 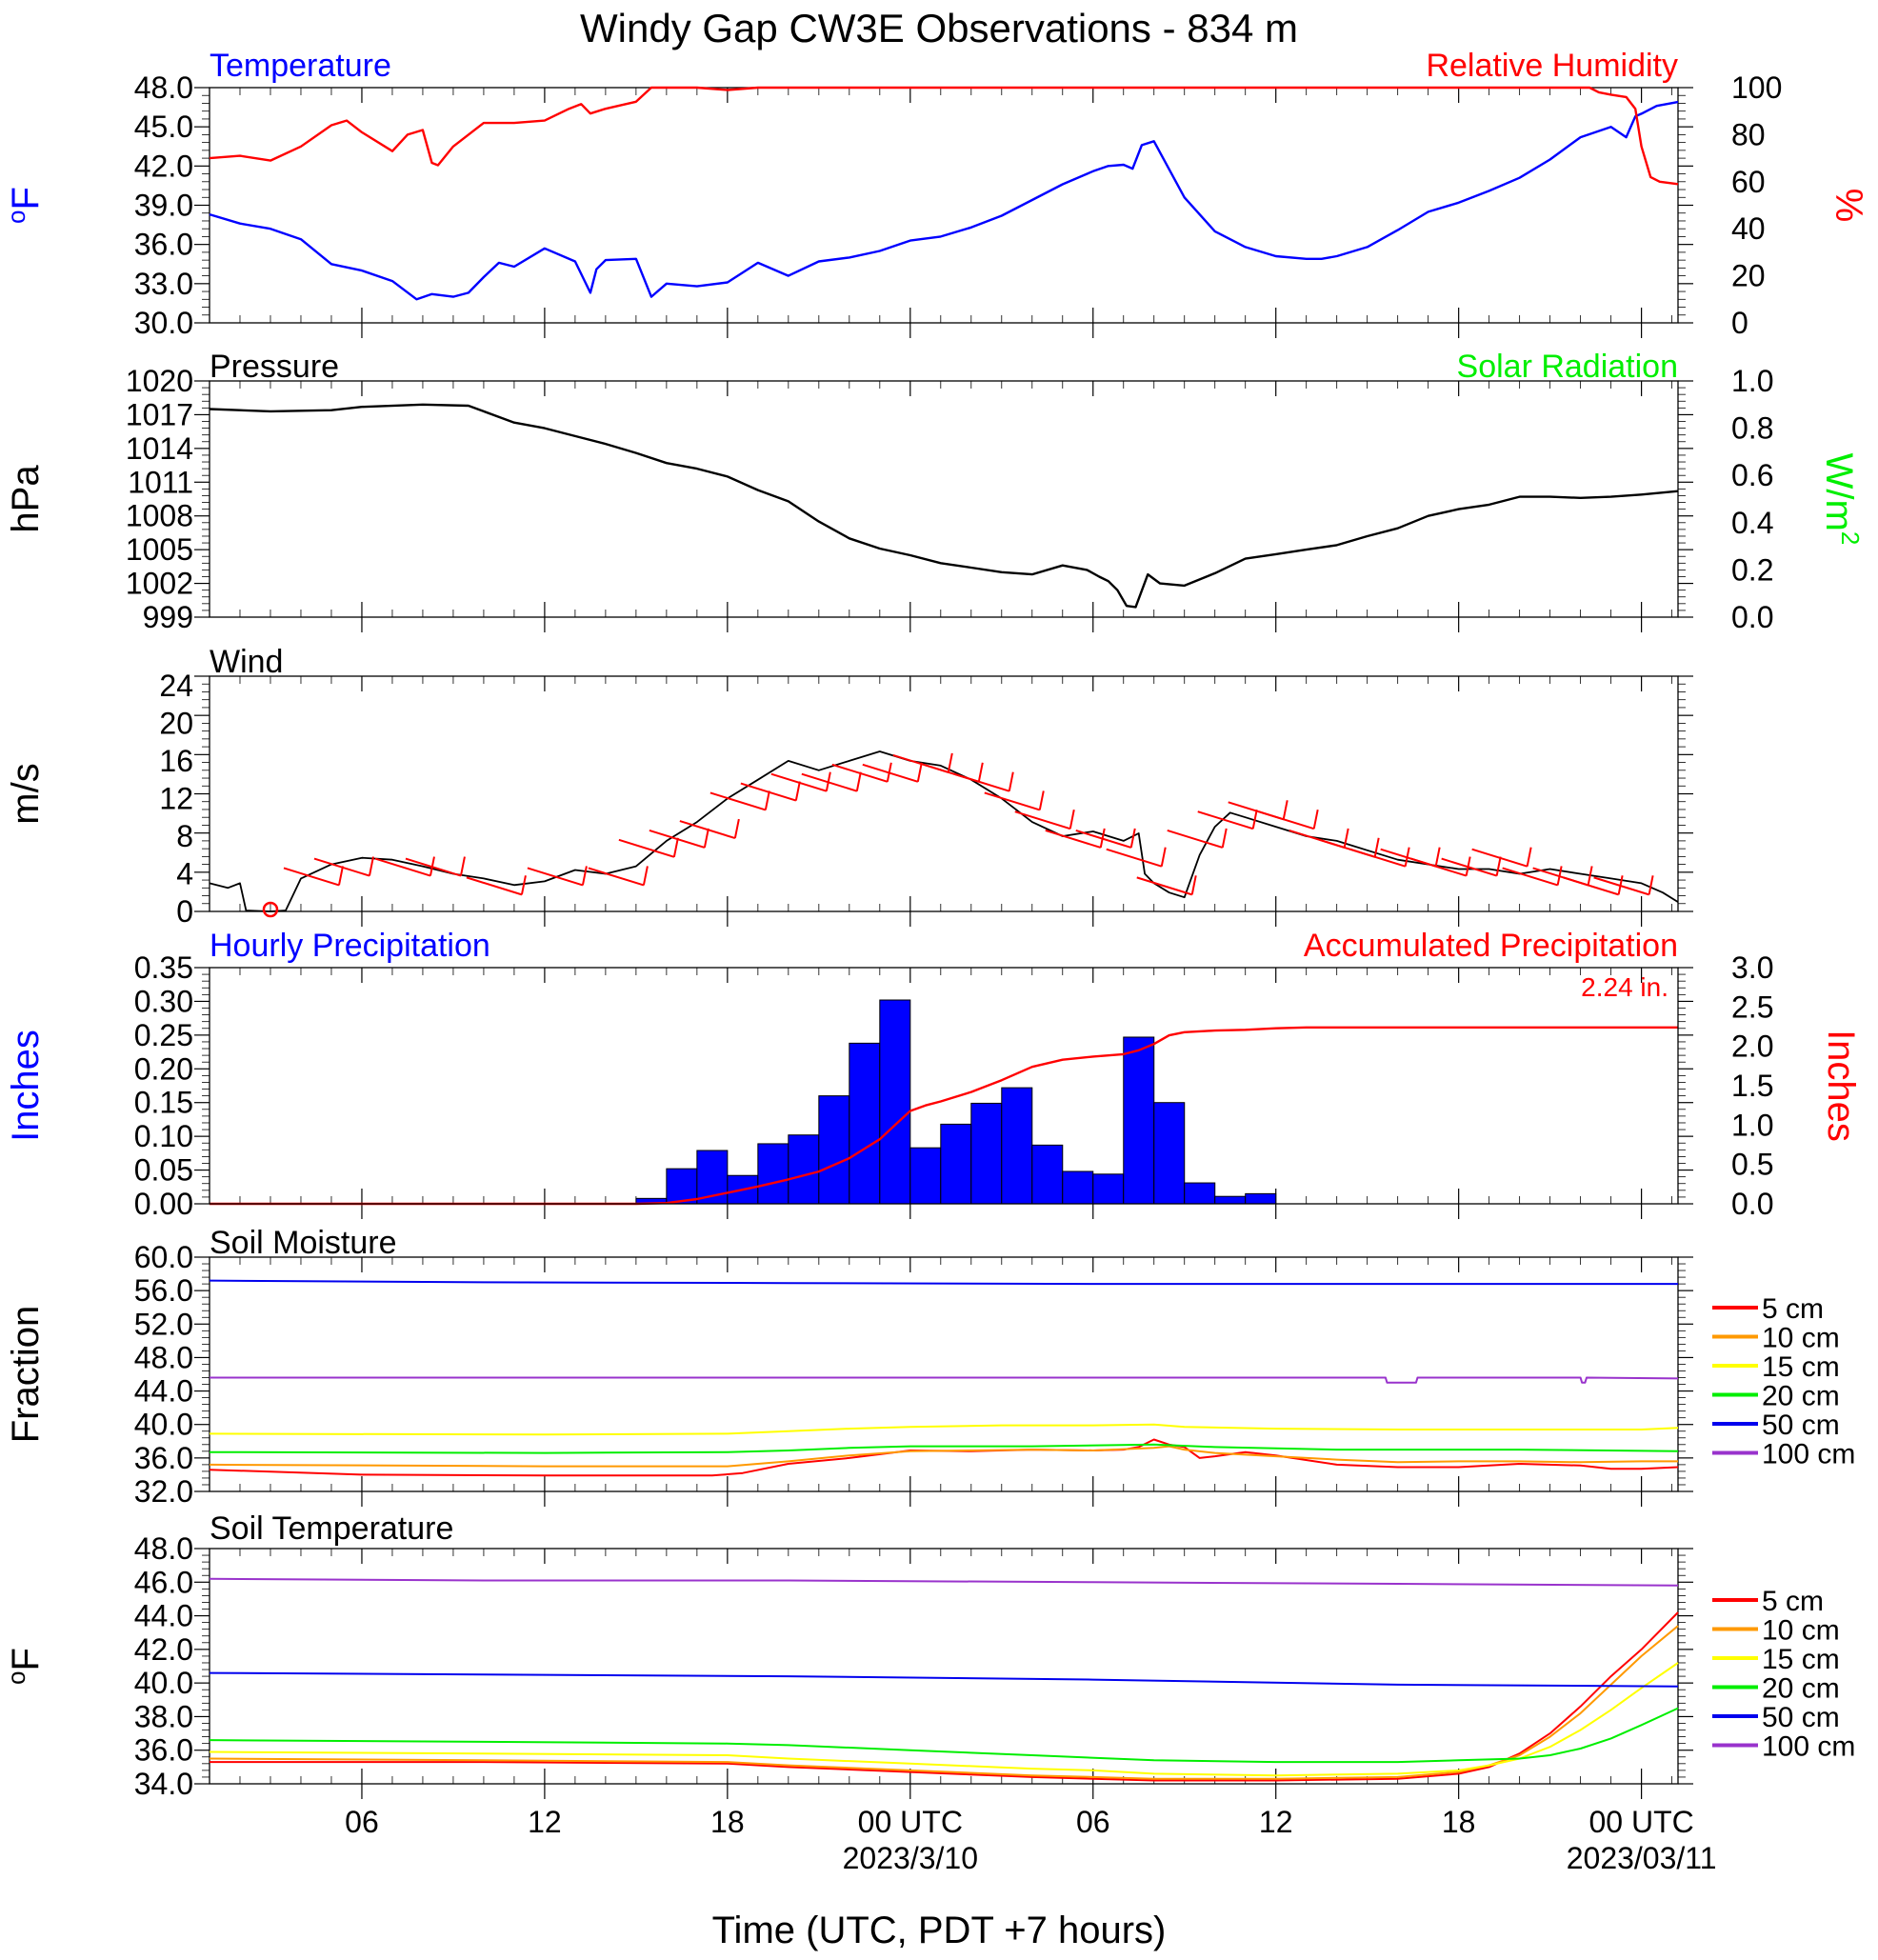 What do you see at coordinates (1752, 617) in the screenshot?
I see `solar-y-tick-label: 0.0` at bounding box center [1752, 617].